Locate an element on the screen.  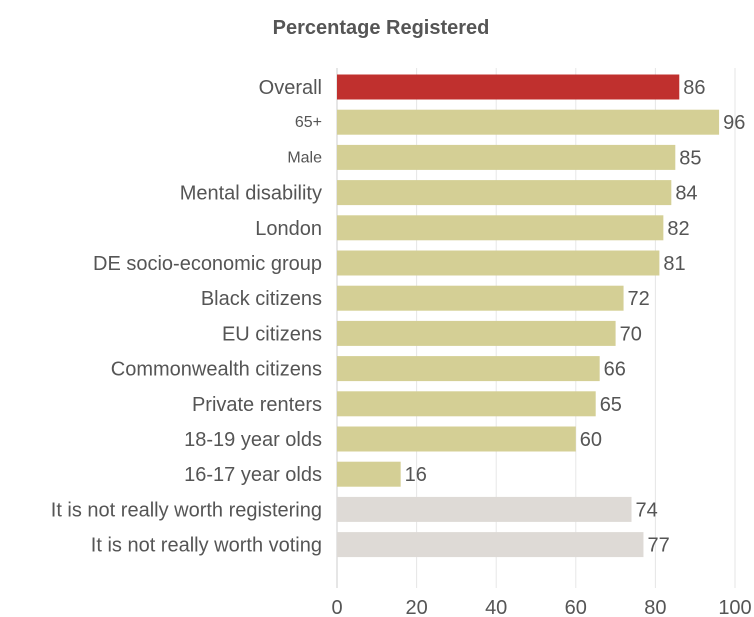
category-label: EU citizens is located at coordinates (272, 334).